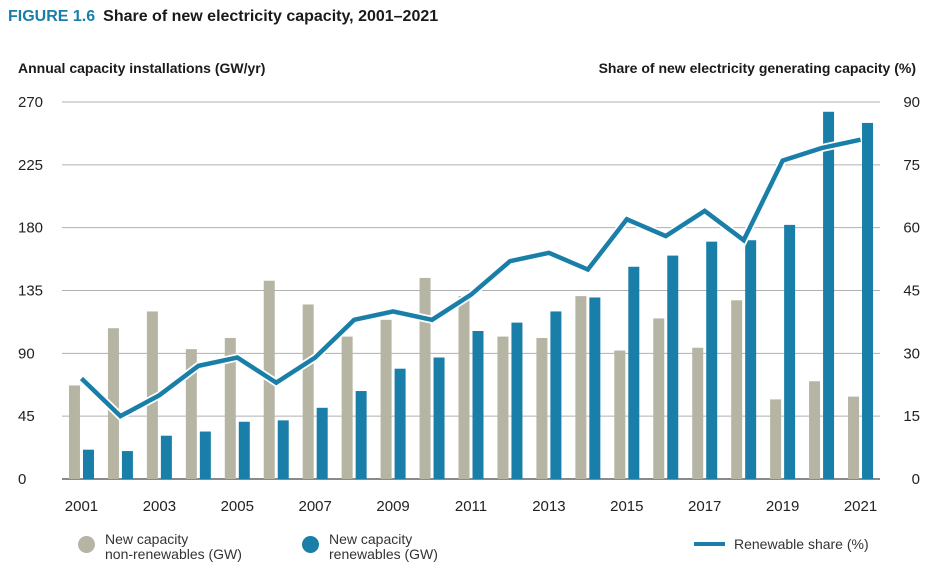 Image resolution: width=926 pixels, height=573 pixels. What do you see at coordinates (471, 506) in the screenshot?
I see `x-tick-label: 2011` at bounding box center [471, 506].